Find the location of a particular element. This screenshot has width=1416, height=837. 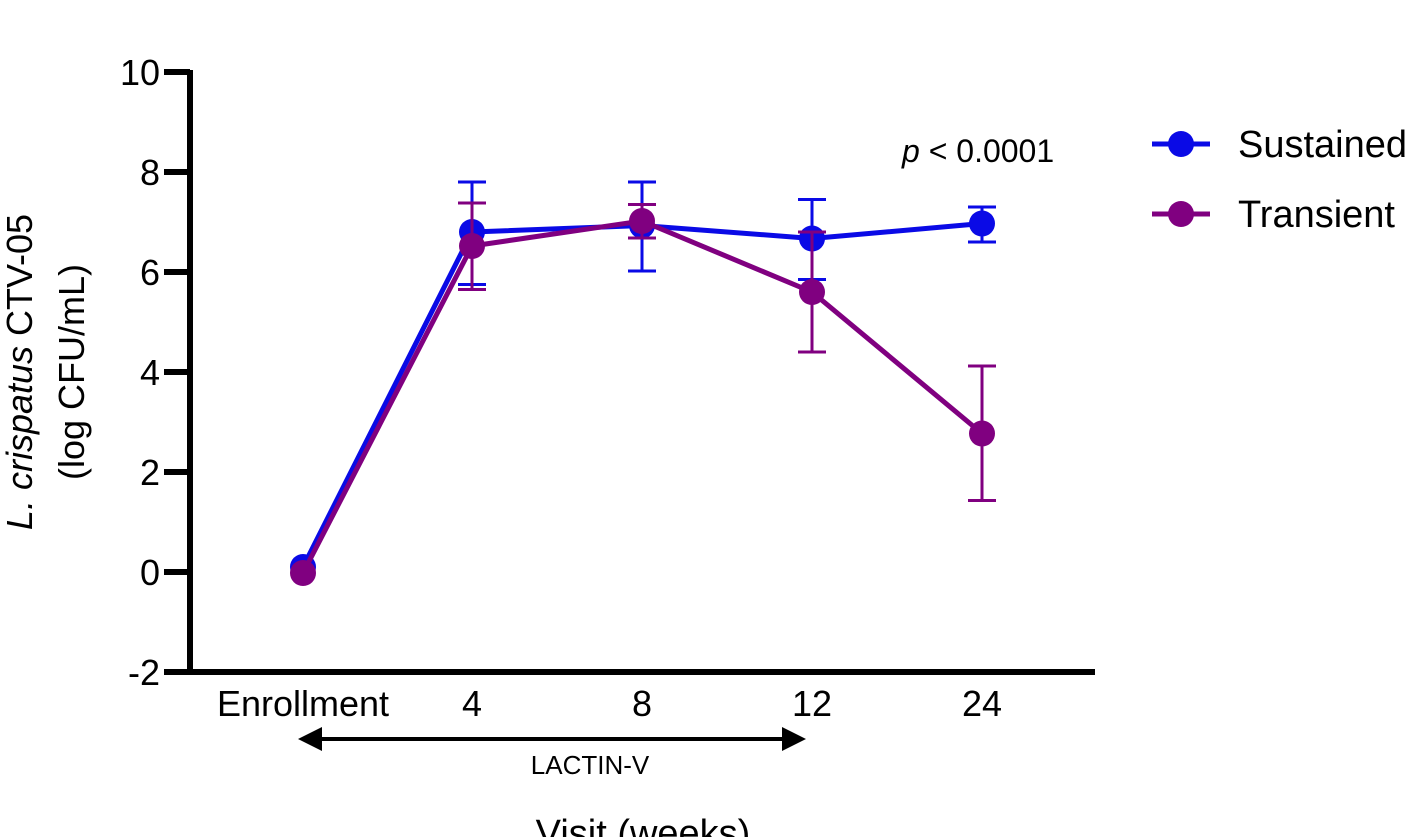

lactin-v-bracket: LACTIN-V is located at coordinates (552, 753).